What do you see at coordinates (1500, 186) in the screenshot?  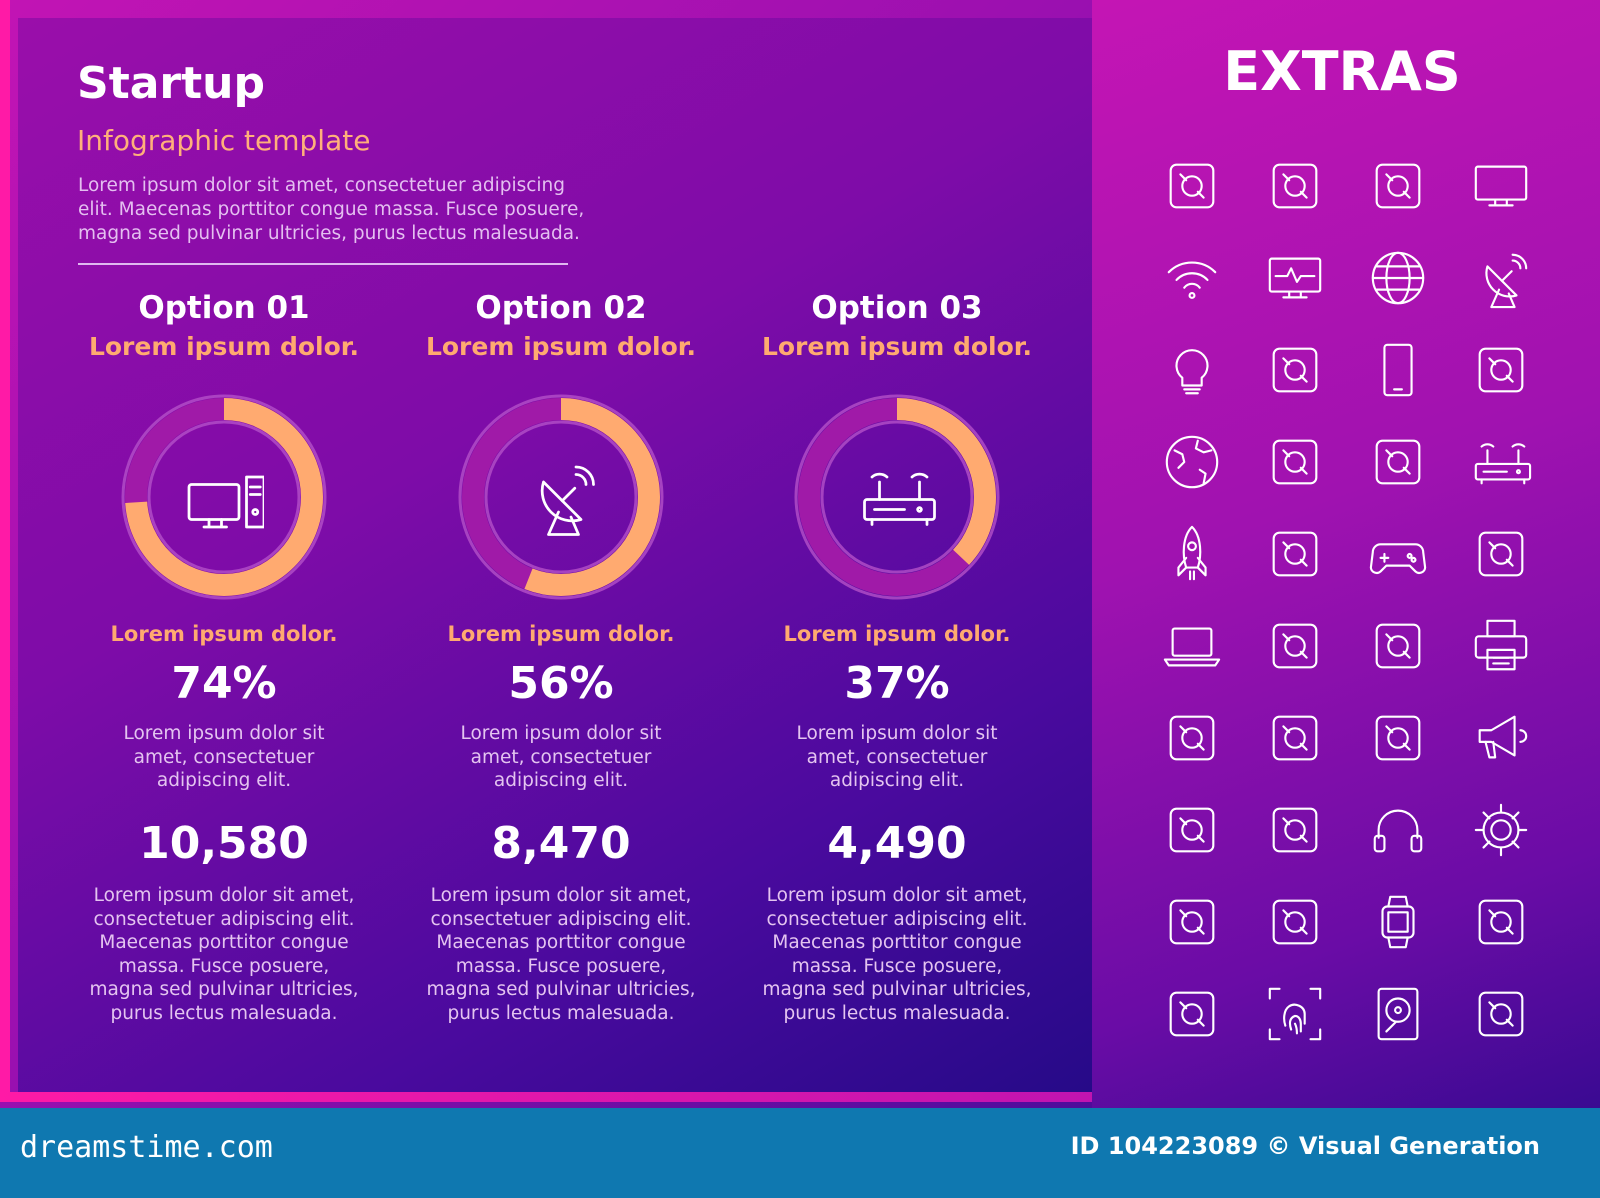 I see `monitor-icon` at bounding box center [1500, 186].